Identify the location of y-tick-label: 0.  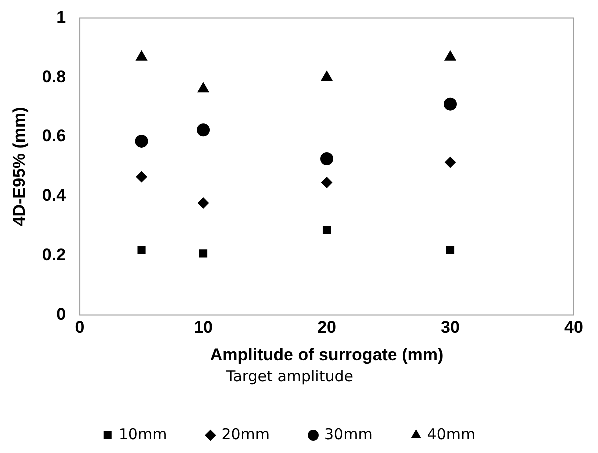
(61, 314).